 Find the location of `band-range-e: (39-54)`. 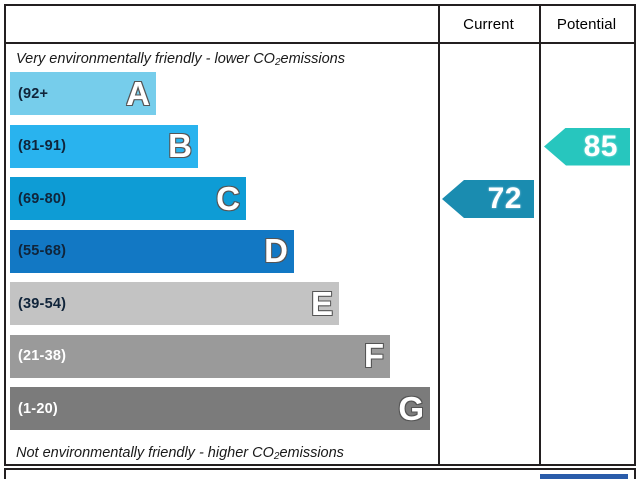

band-range-e: (39-54) is located at coordinates (42, 303).